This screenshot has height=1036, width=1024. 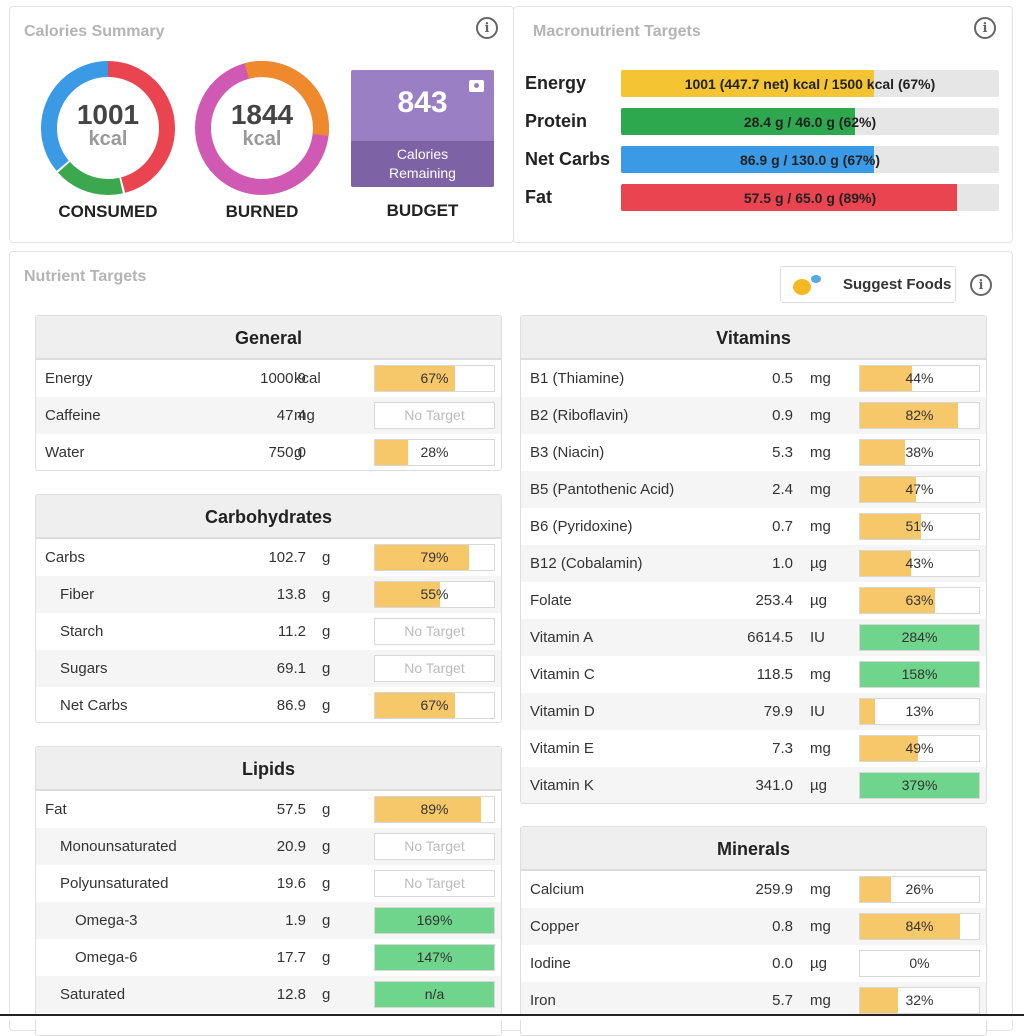 I want to click on nutrient-row: Copper 0.8 mg 84%, so click(x=753, y=926).